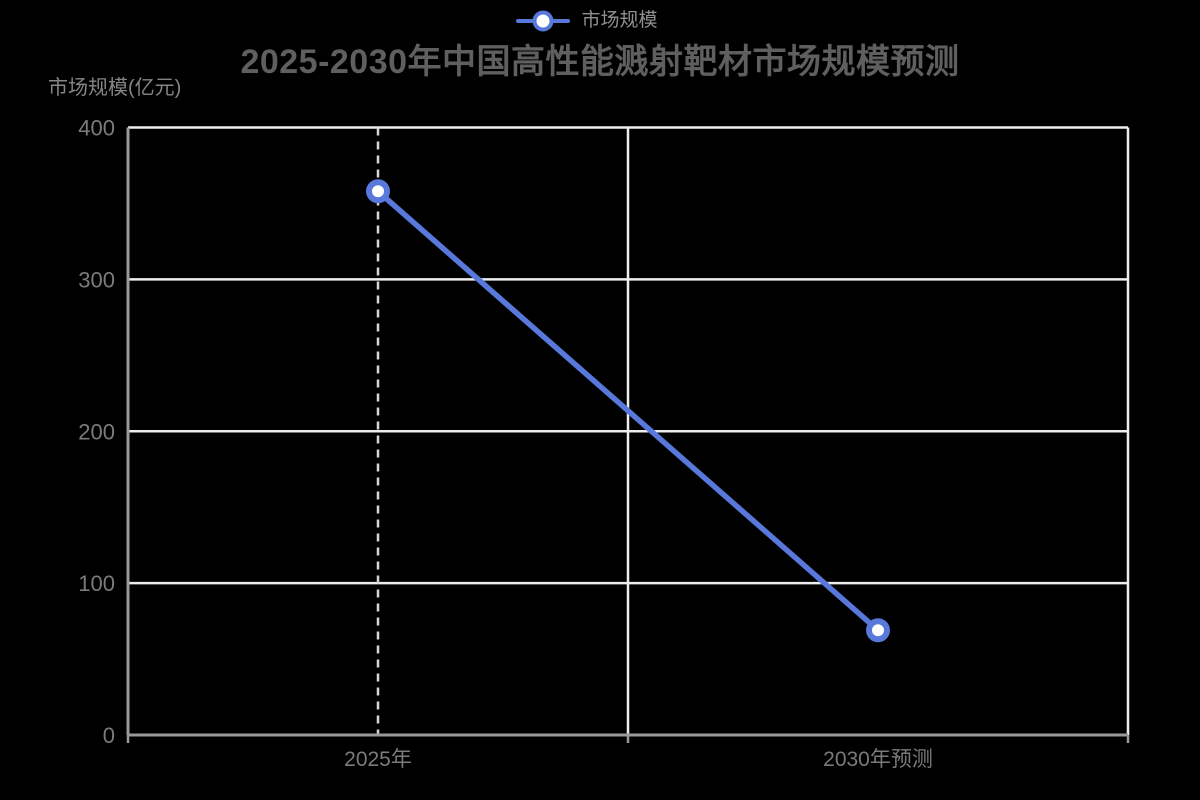 Image resolution: width=1200 pixels, height=800 pixels. What do you see at coordinates (109, 735) in the screenshot?
I see `y-tick-label: 0` at bounding box center [109, 735].